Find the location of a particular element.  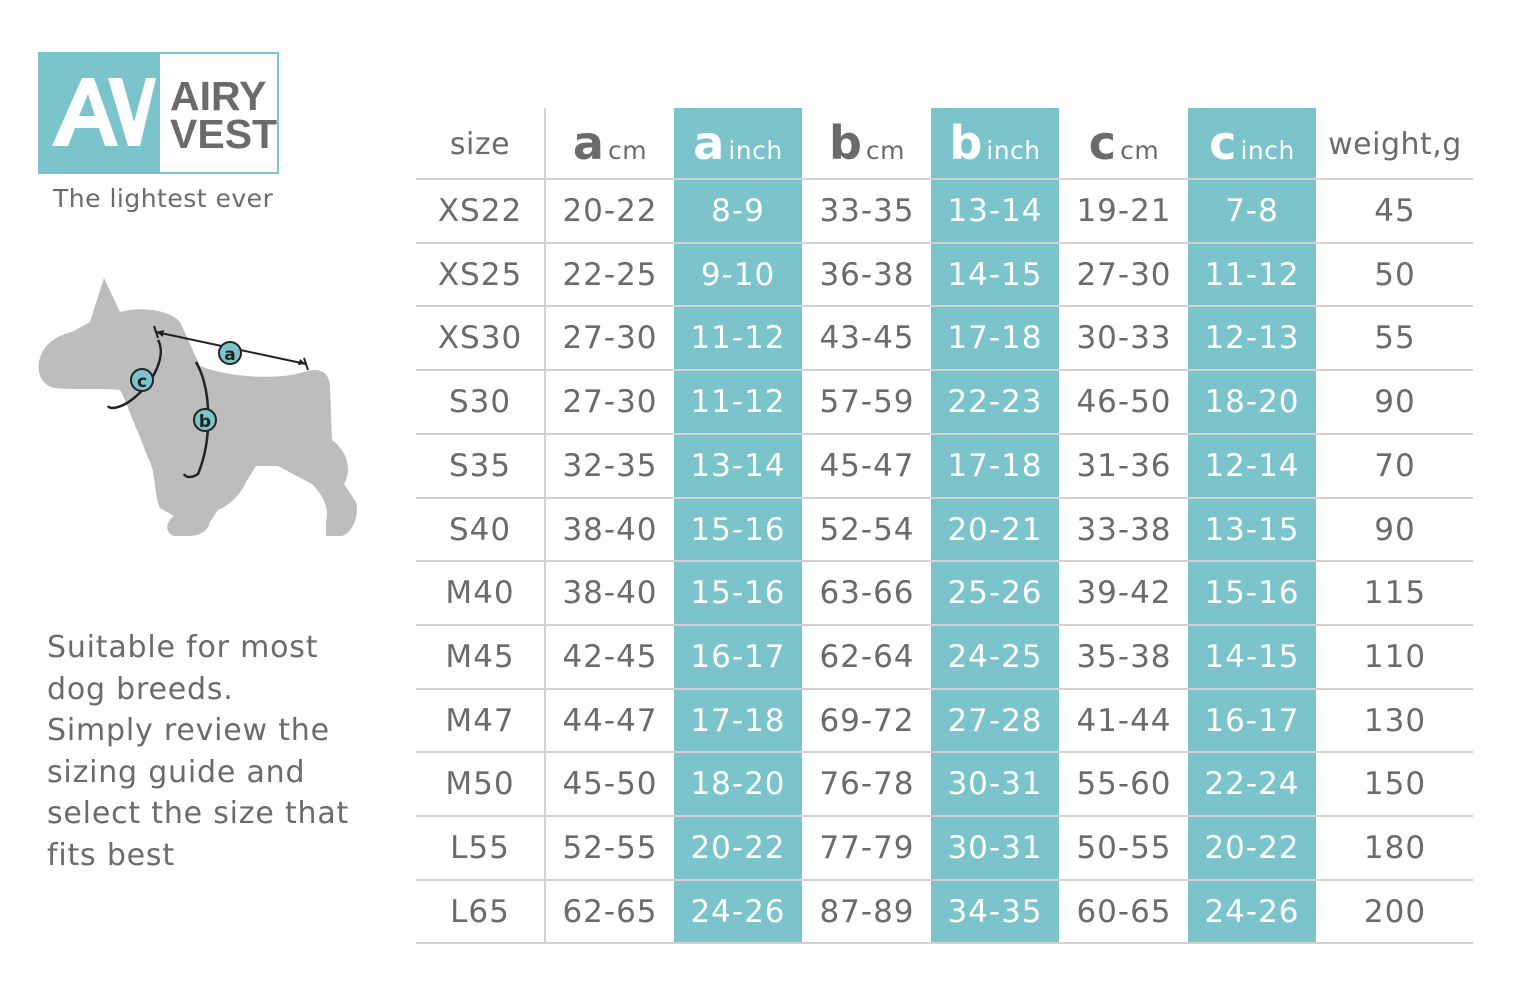

logo-line-vest: VEST is located at coordinates (224, 134).